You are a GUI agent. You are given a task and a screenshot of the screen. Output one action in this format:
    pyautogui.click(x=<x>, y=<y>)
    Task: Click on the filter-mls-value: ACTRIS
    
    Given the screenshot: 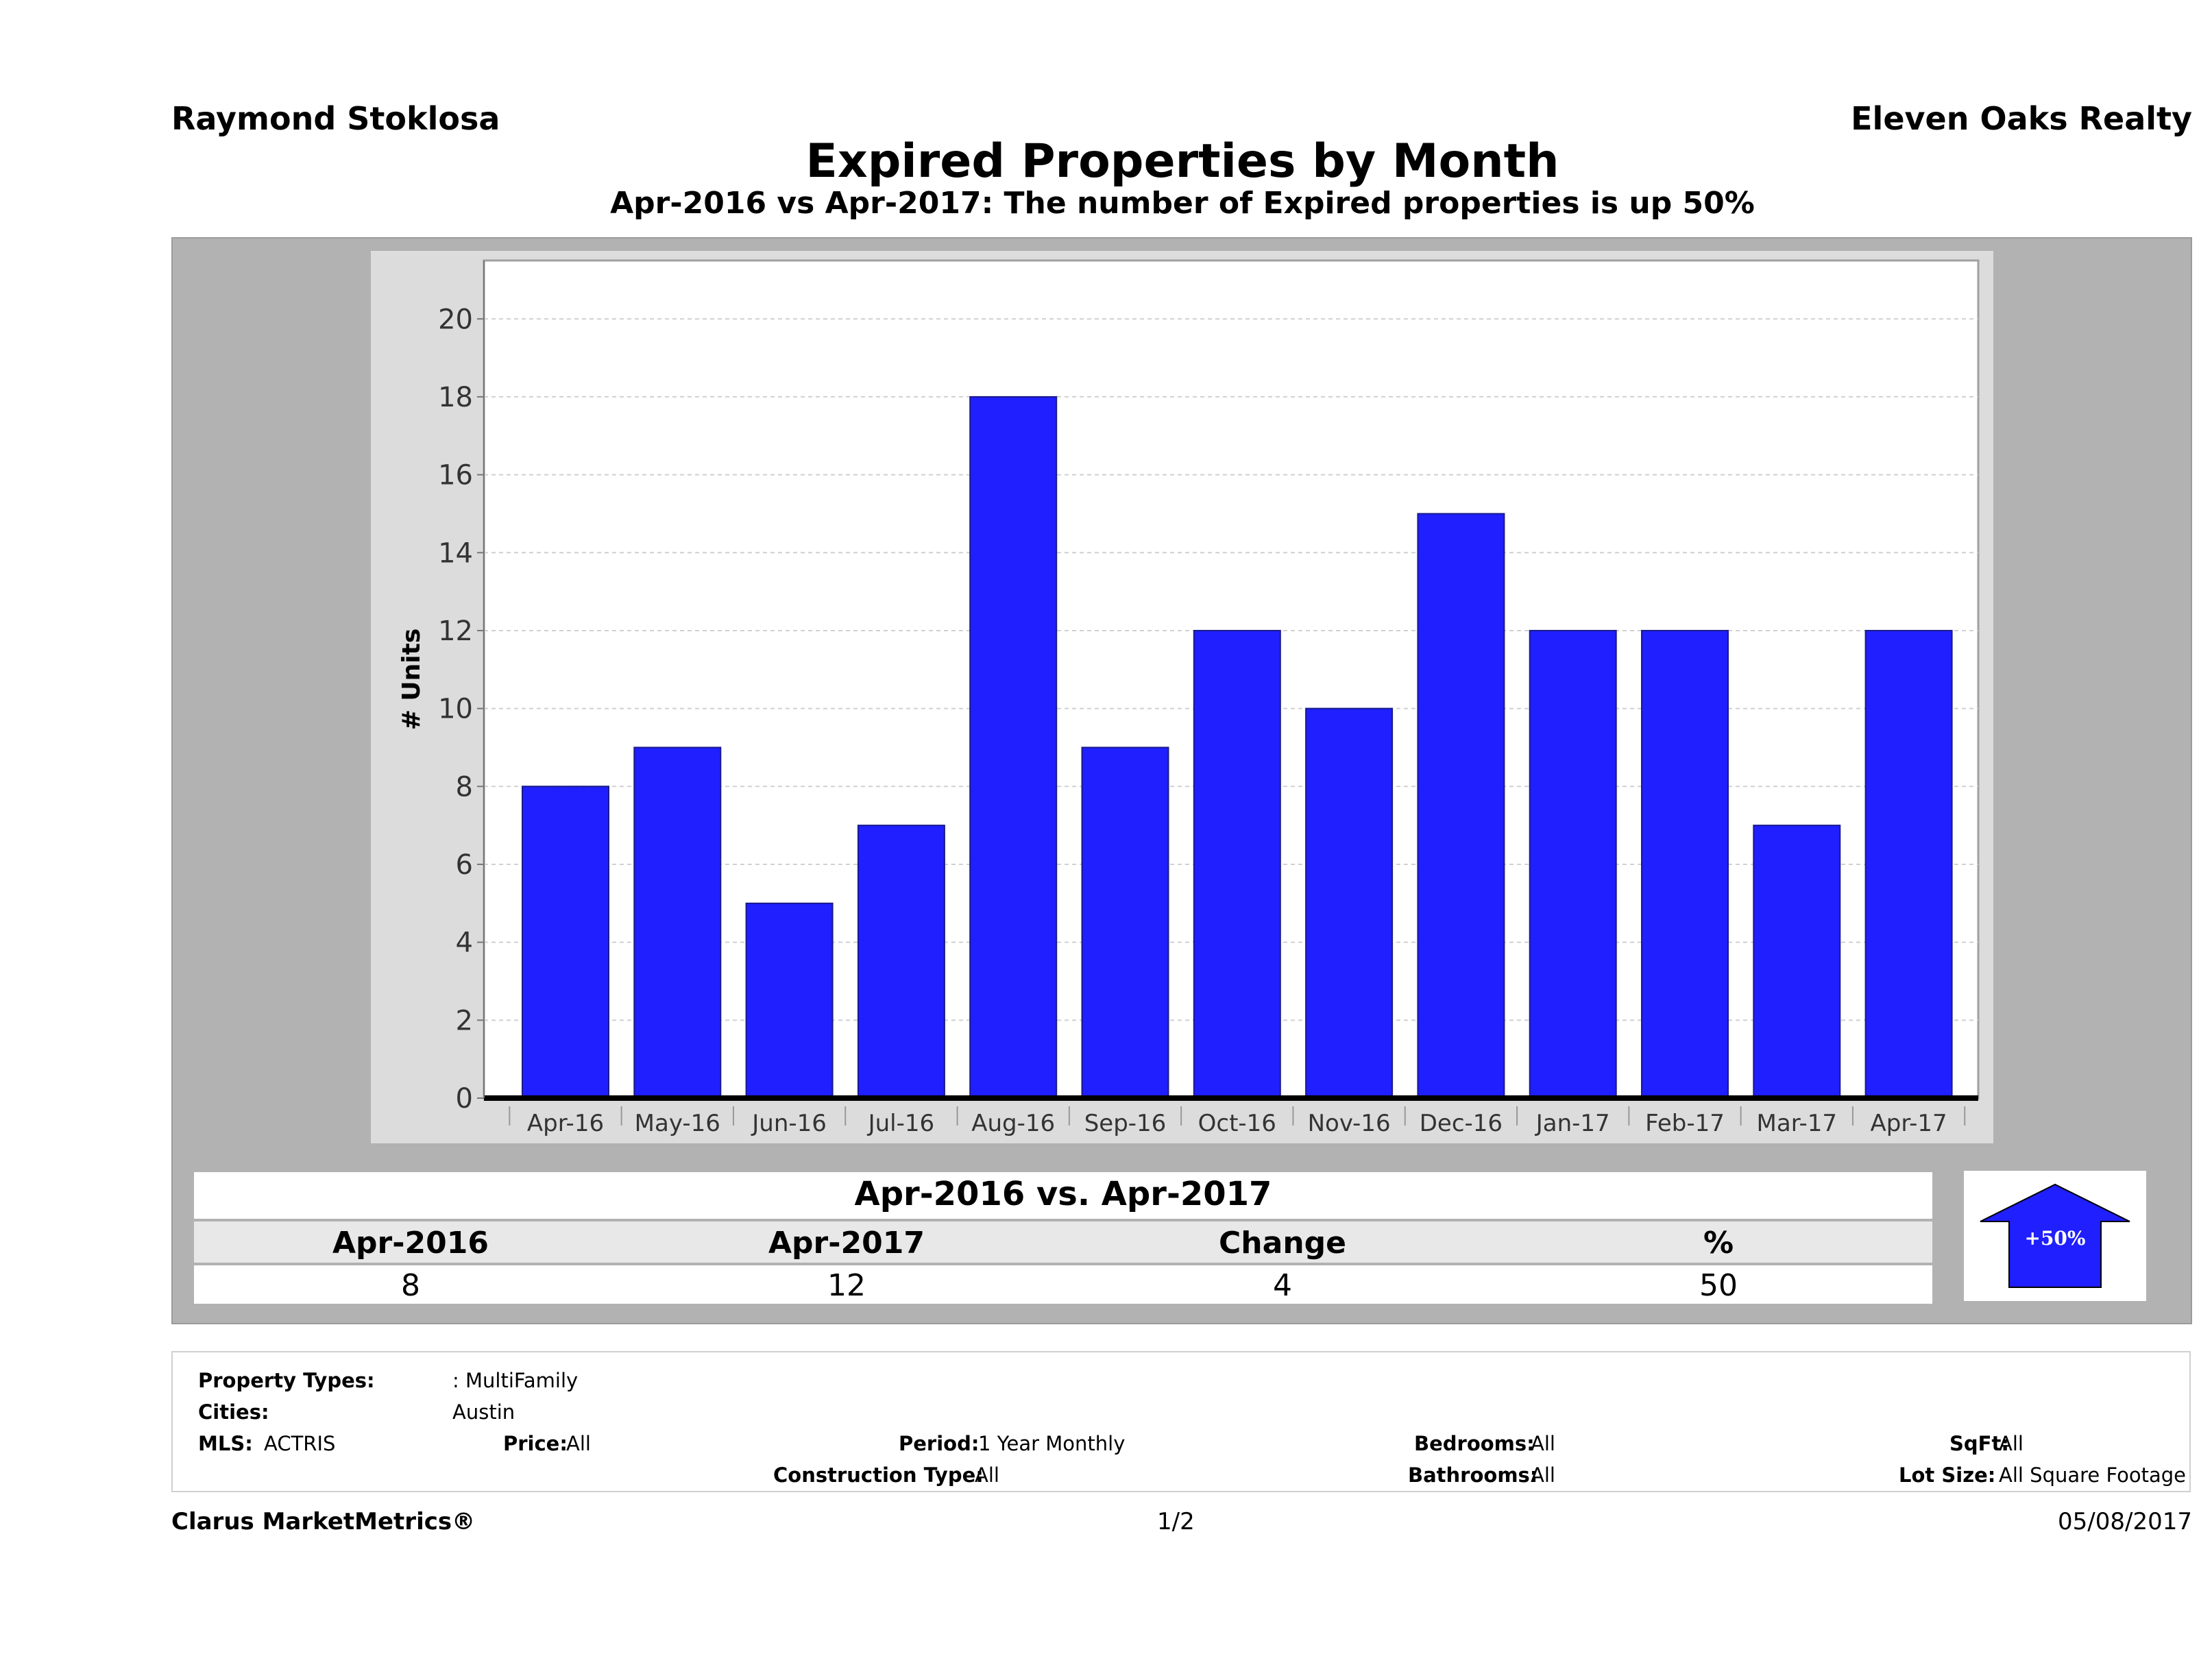 What is the action you would take?
    pyautogui.click(x=300, y=1443)
    